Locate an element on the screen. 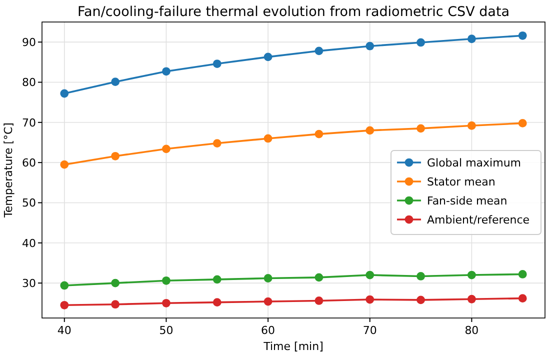 The image size is (550, 358). y-tick-label: 60 is located at coordinates (29, 163).